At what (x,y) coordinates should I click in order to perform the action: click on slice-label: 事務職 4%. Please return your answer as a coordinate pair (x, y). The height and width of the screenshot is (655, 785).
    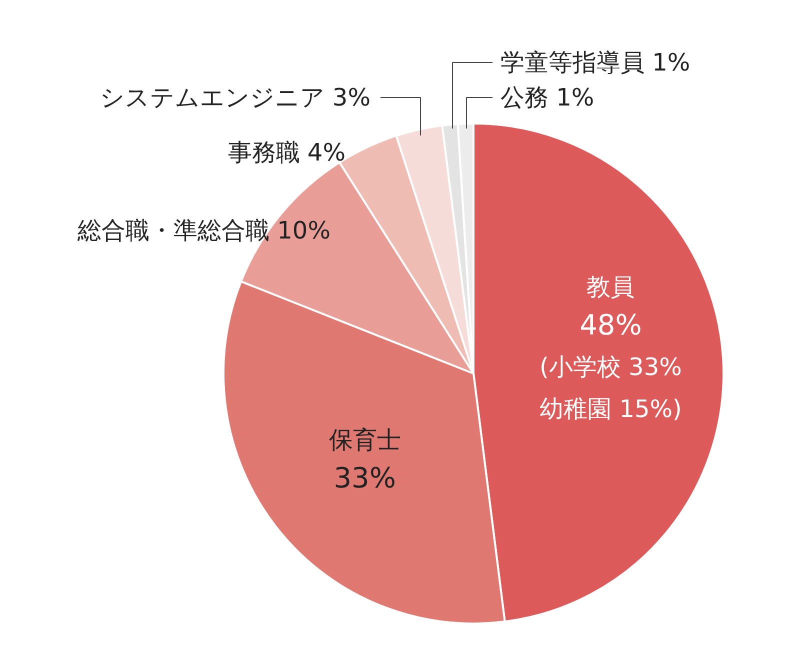
    Looking at the image, I should click on (287, 152).